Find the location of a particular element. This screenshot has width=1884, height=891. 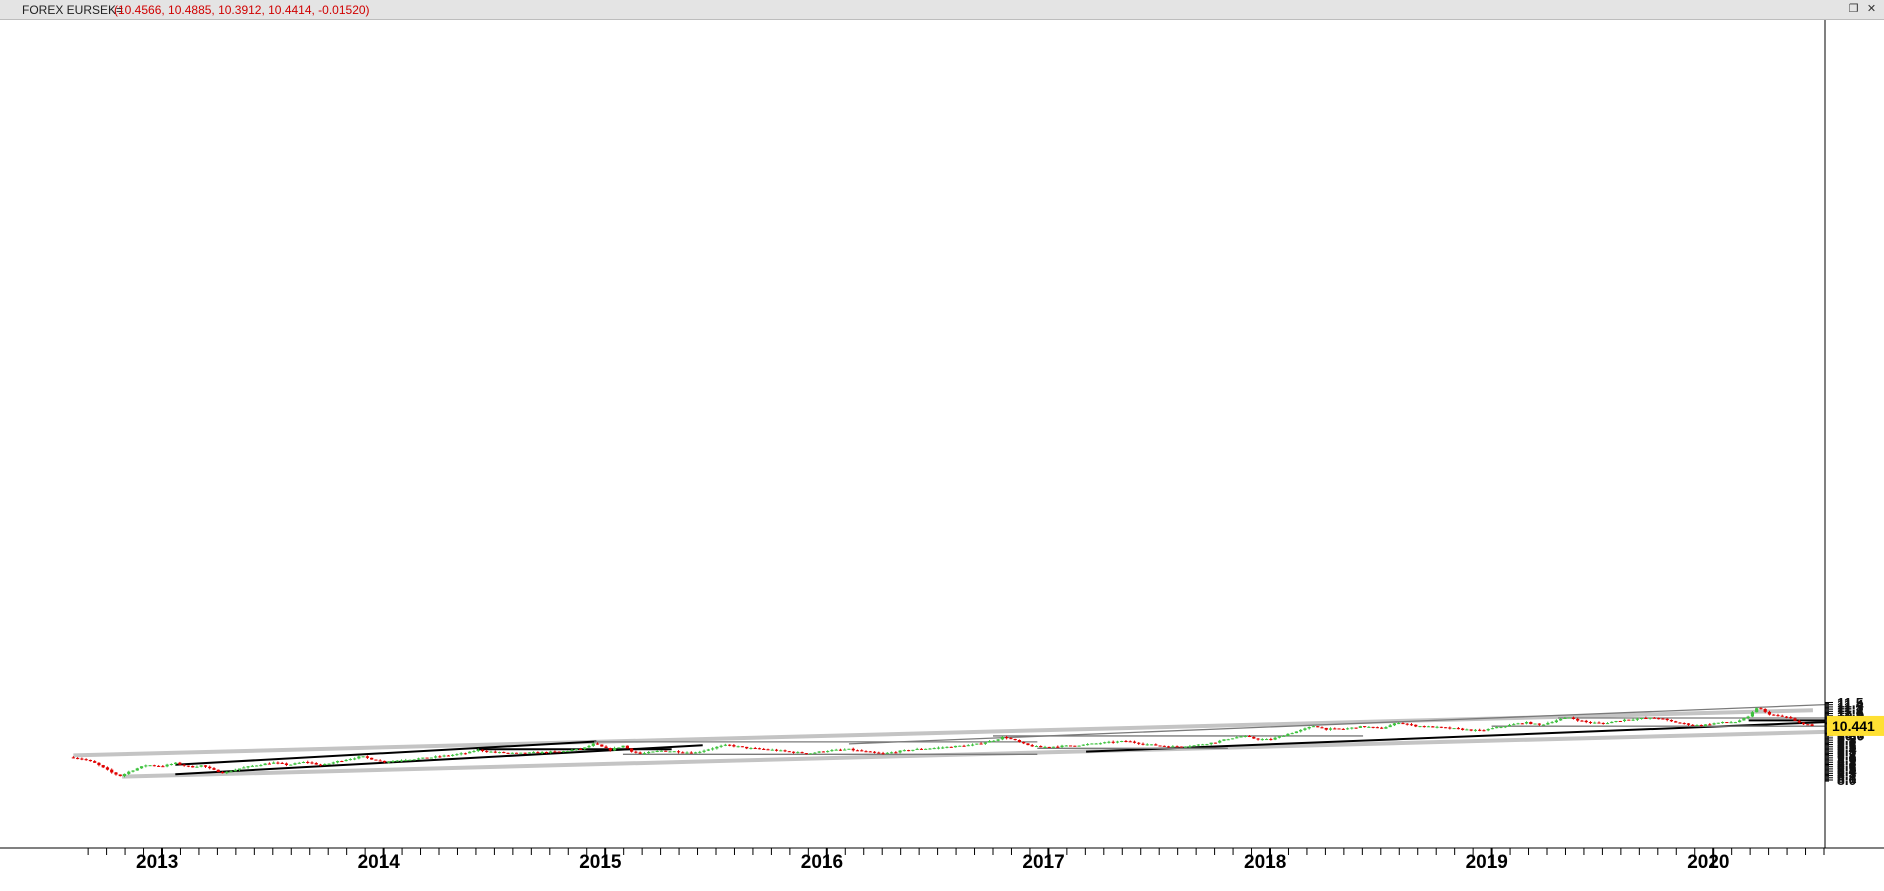

y-tick-label: 8.5 is located at coordinates (1847, 769).